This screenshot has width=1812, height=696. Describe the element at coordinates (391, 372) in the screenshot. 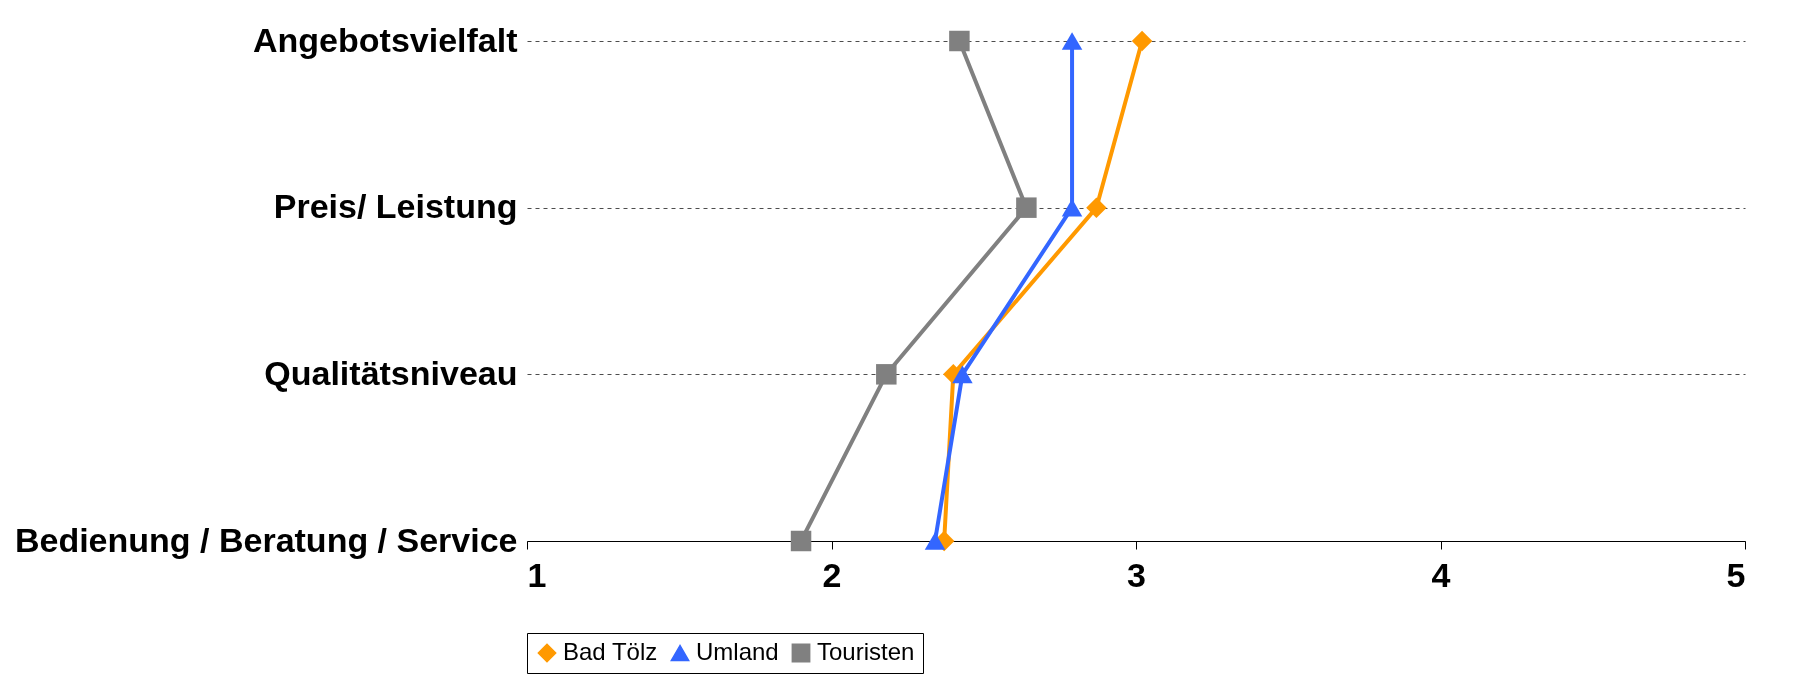

I see `y-tick-label: Qualitätsniveau` at that location.